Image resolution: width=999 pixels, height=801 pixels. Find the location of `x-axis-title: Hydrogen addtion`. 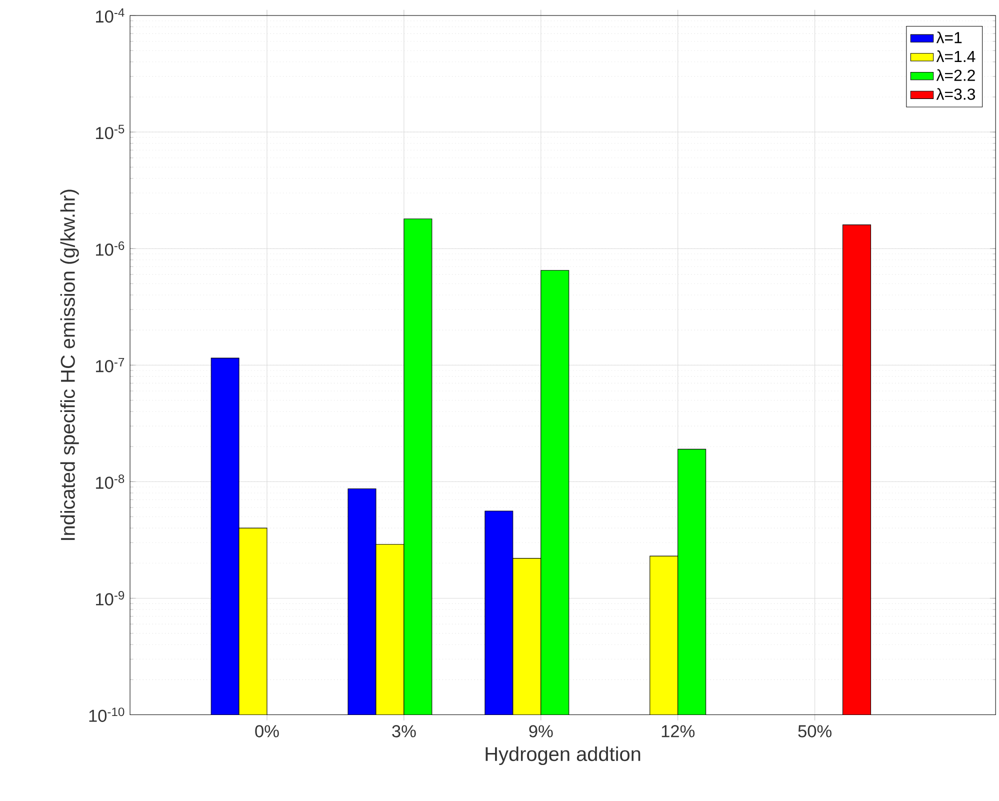

x-axis-title: Hydrogen addtion is located at coordinates (563, 756).